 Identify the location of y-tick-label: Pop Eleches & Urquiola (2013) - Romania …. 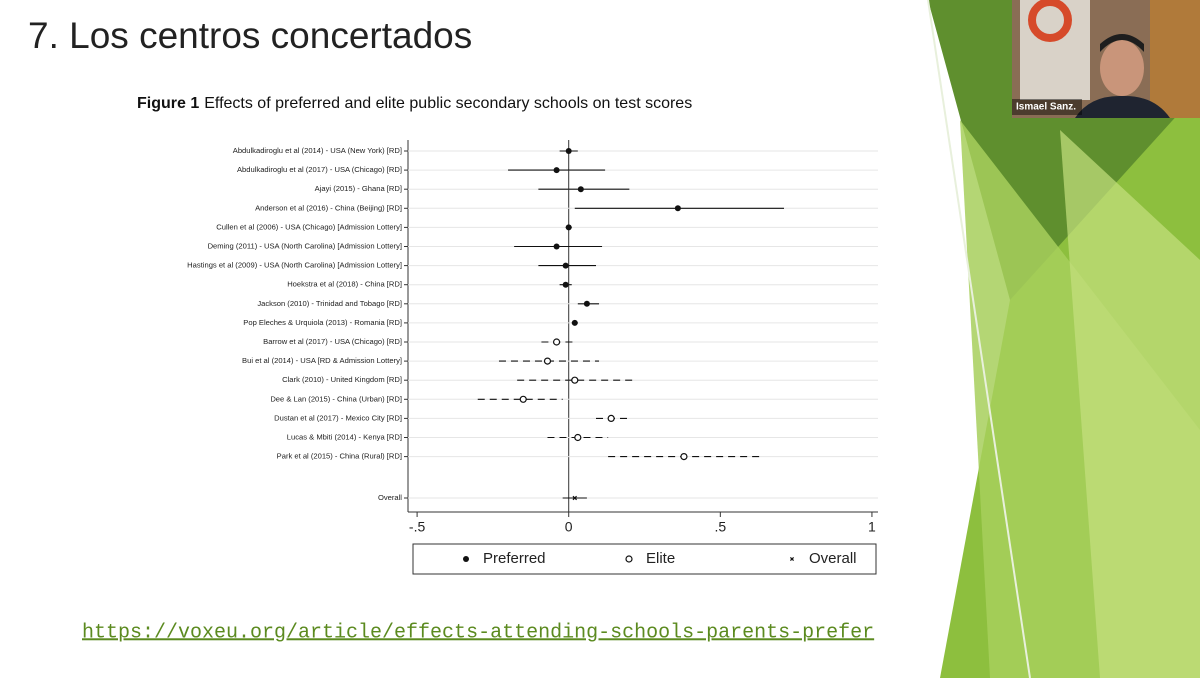
(322, 322).